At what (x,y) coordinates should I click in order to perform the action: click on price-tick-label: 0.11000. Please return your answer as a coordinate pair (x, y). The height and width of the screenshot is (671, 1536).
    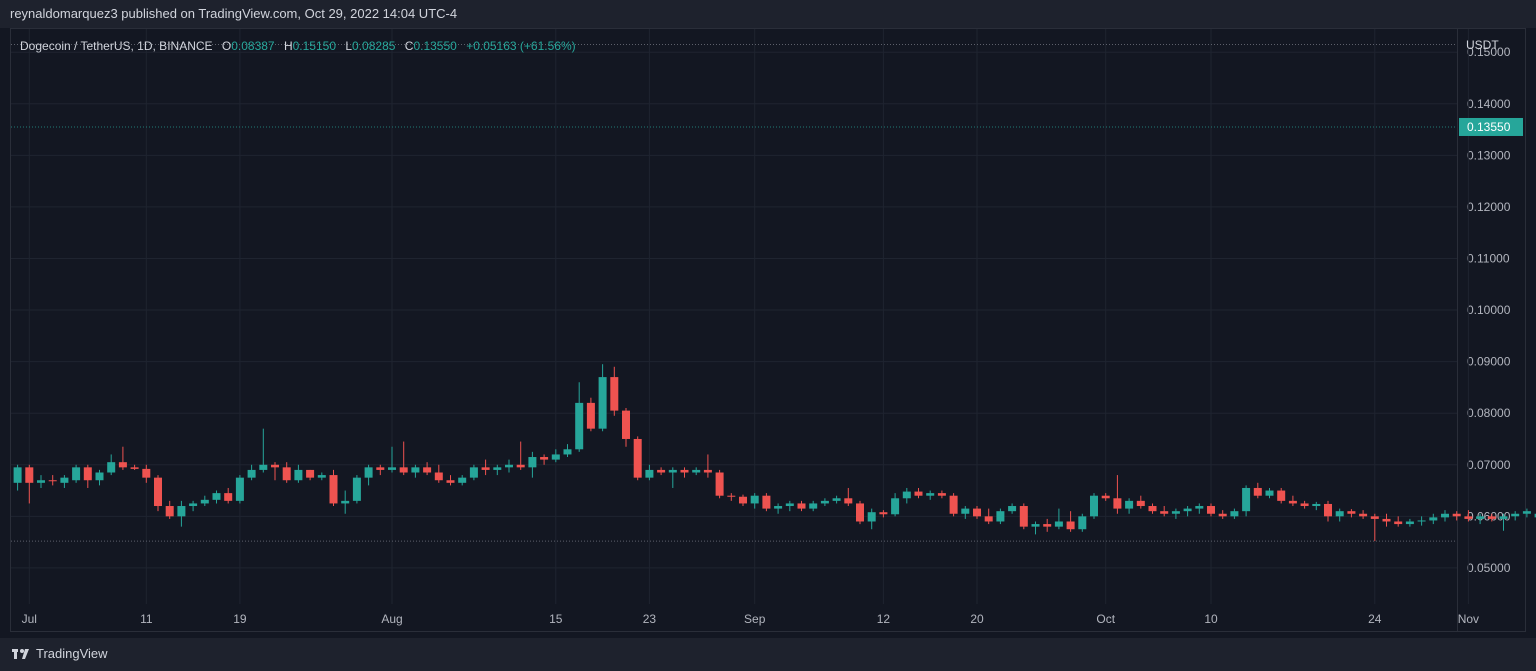
    Looking at the image, I should click on (1488, 258).